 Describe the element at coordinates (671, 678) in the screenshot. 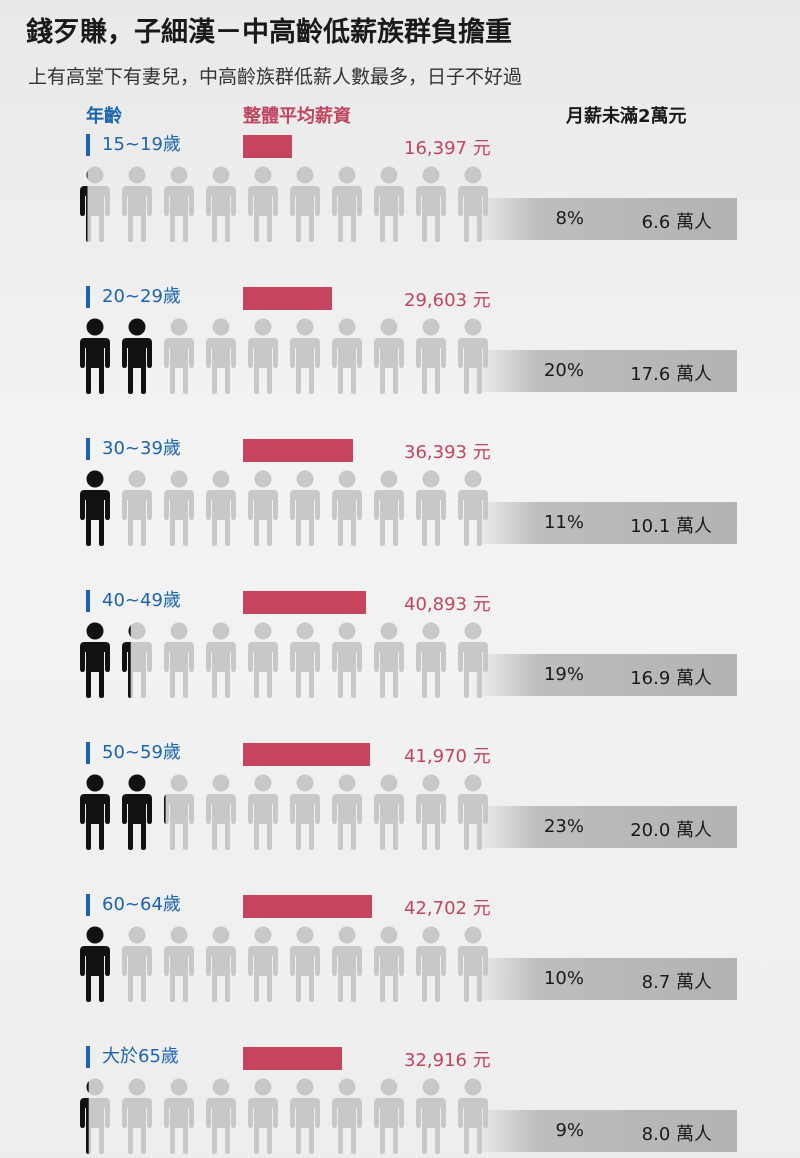

I see `low-wage-count: 16.9 萬人` at that location.